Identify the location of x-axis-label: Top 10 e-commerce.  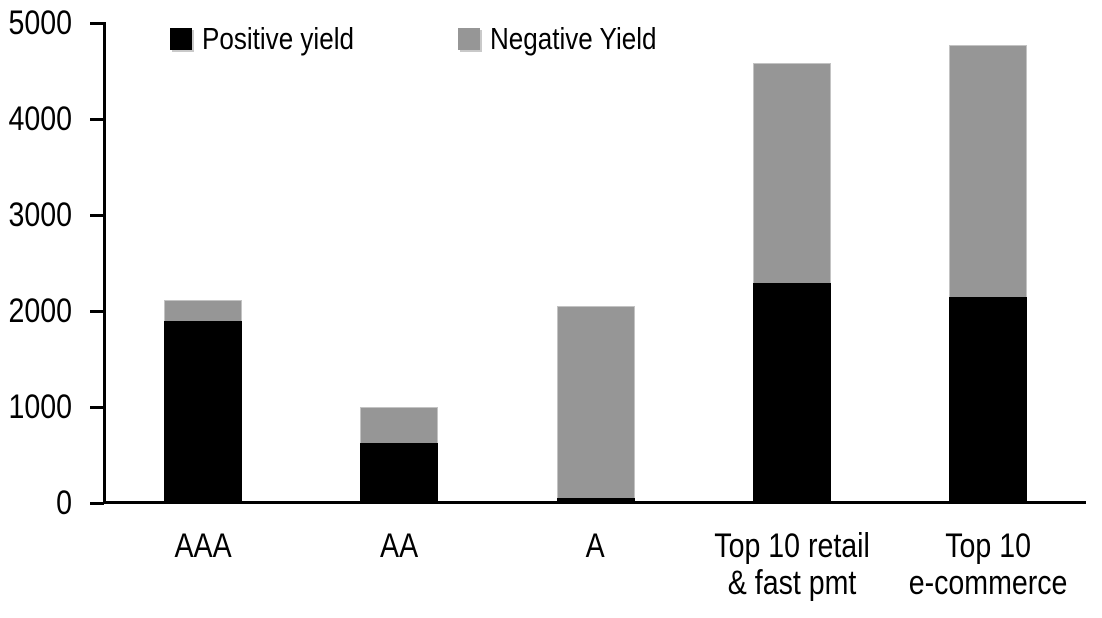
(988, 564).